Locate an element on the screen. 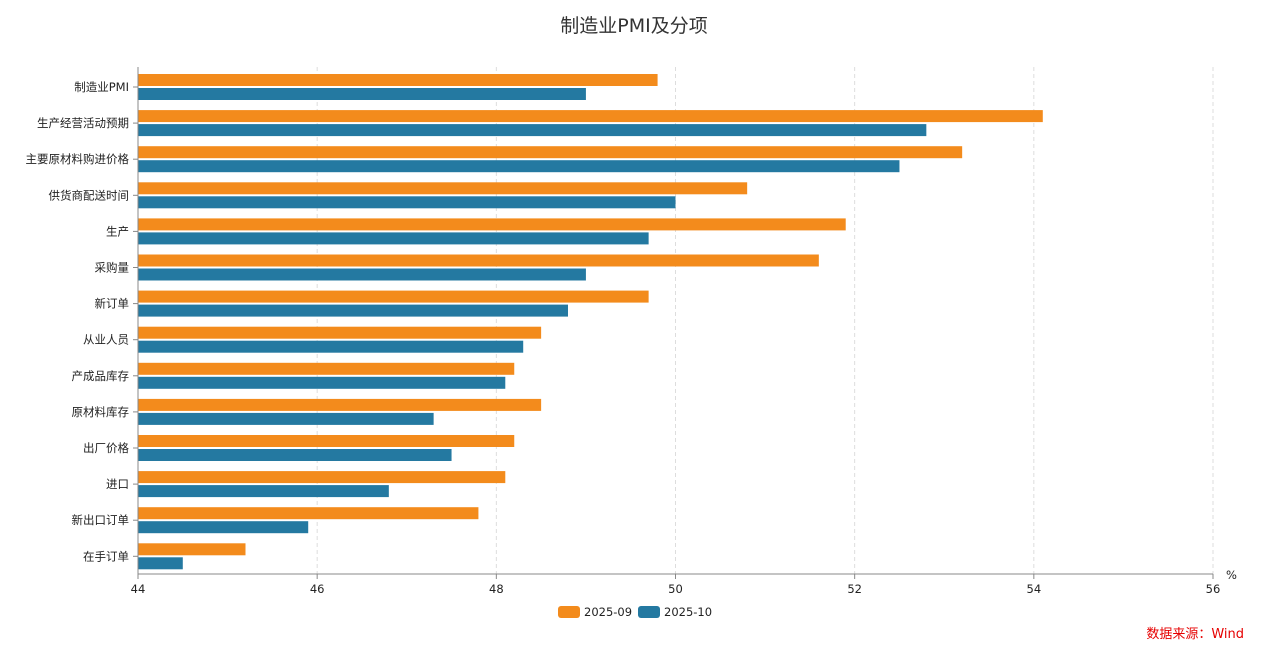 This screenshot has height=653, width=1268. y-category-label: 生产经营活动预期 is located at coordinates (83, 123).